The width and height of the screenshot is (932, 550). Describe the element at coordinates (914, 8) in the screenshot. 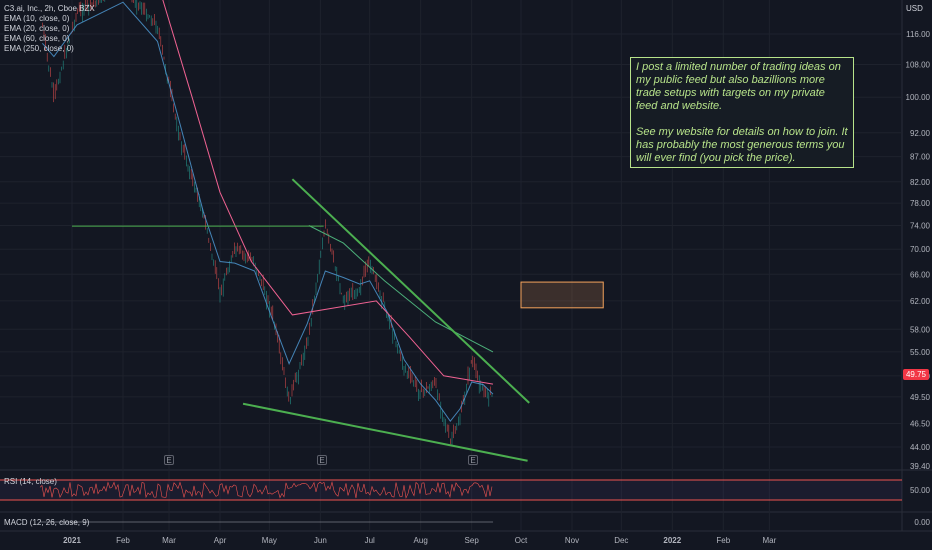

I see `currency-label: USD` at that location.